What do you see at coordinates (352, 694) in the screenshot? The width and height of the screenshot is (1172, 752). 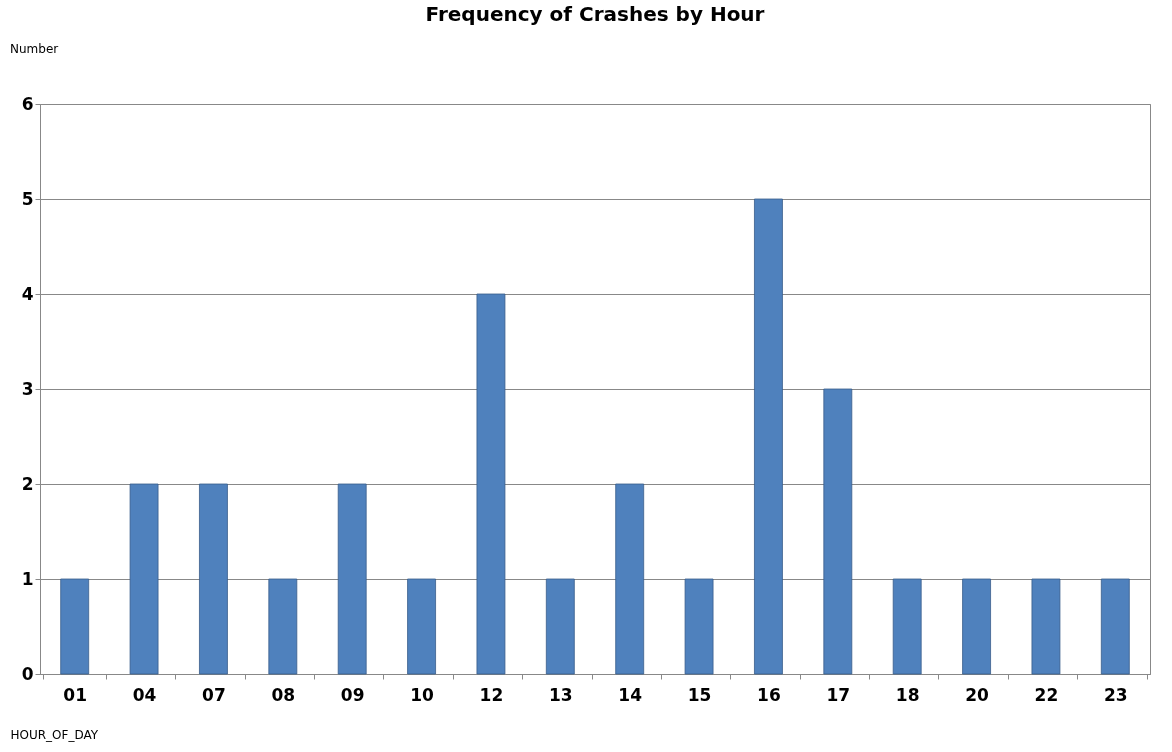 I see `x-tick-label: 09` at bounding box center [352, 694].